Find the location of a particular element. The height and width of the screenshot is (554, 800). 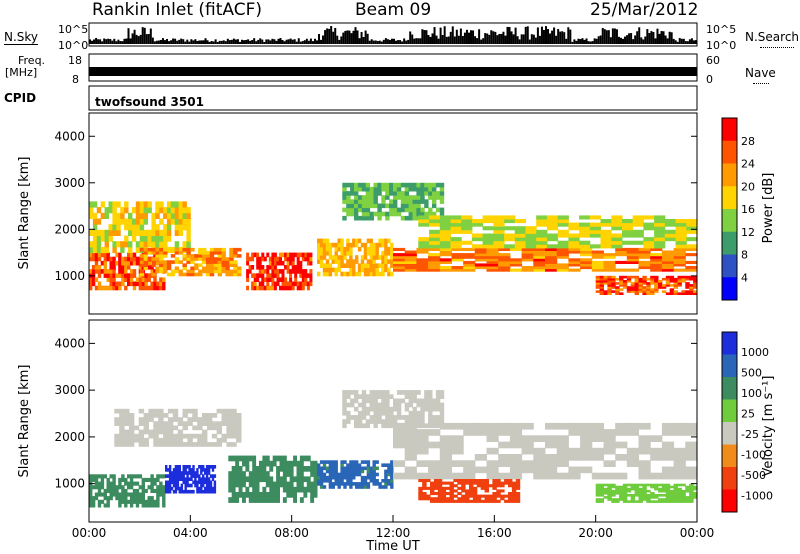

colorbar-swatch is located at coordinates (729, 366).